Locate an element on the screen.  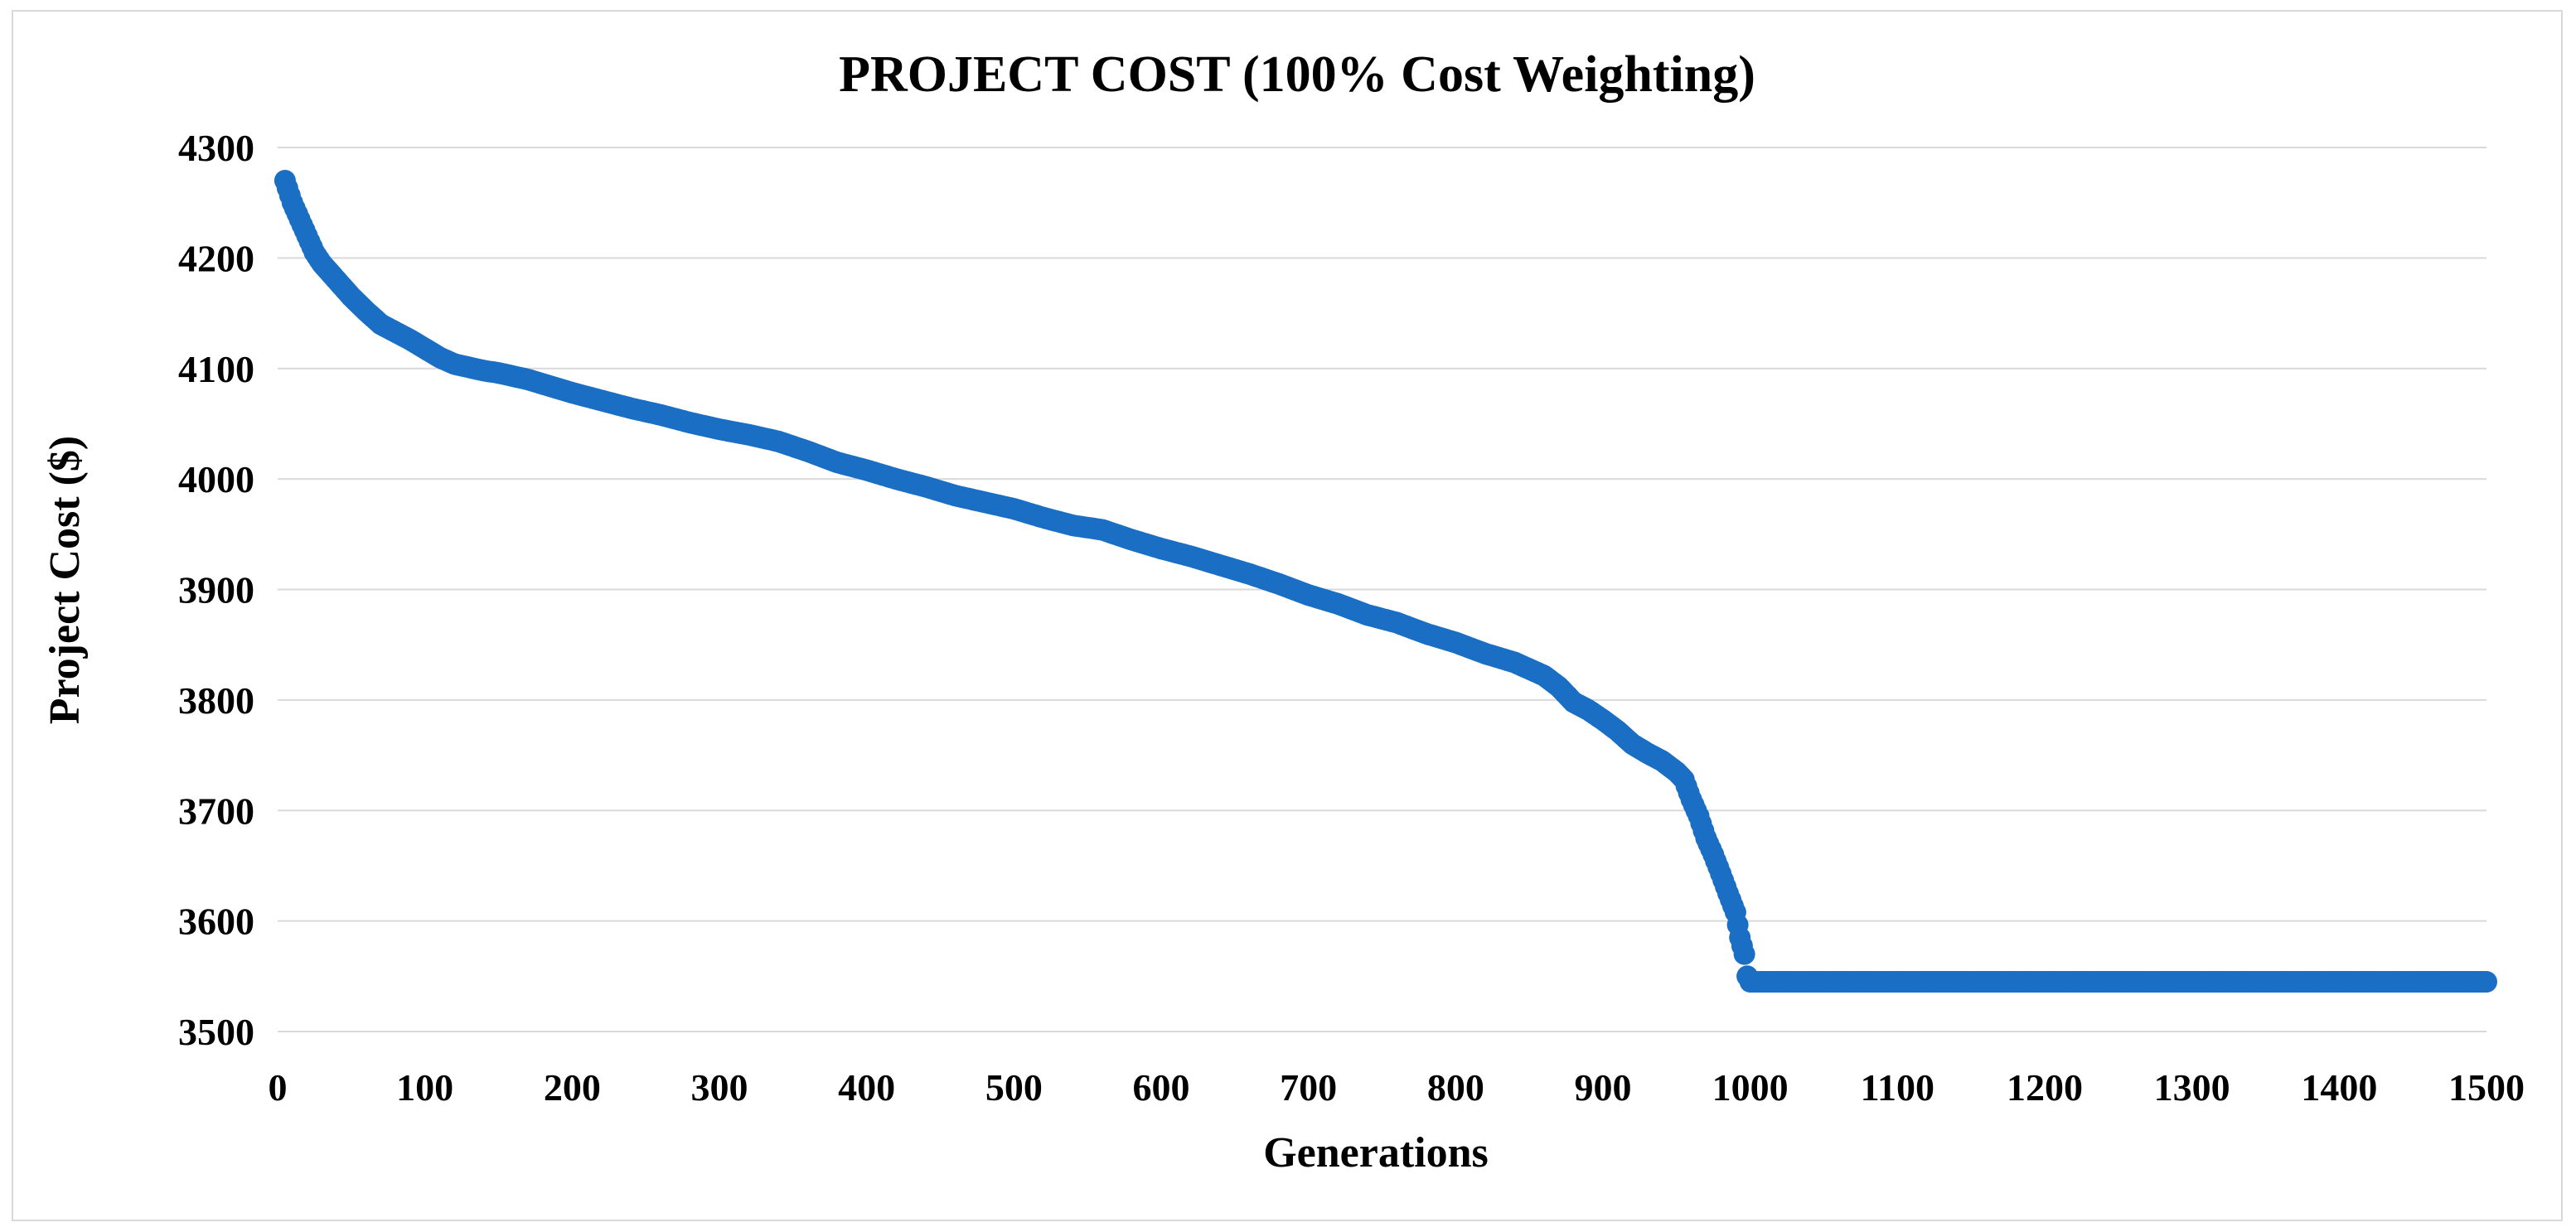
x-tick-label: 1400 is located at coordinates (2339, 1087).